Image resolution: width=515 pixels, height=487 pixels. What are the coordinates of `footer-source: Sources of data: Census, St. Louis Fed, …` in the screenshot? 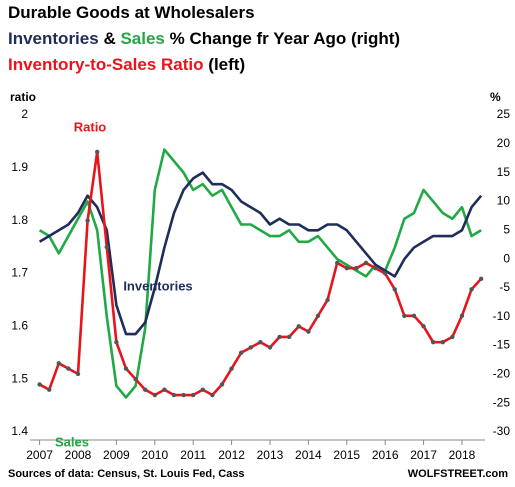 It's located at (126, 474).